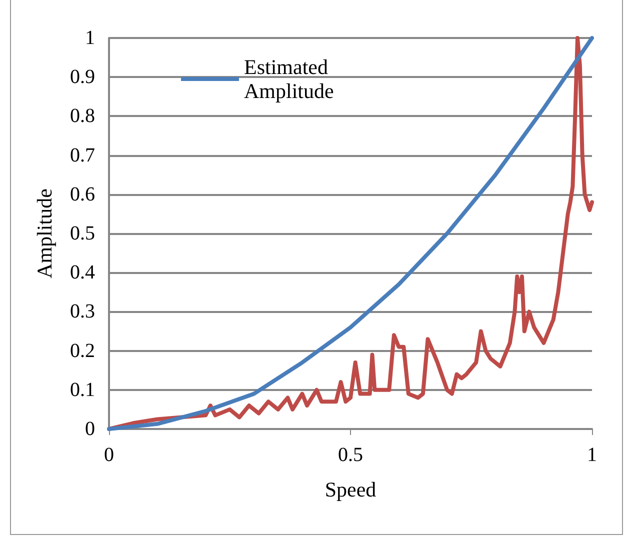 Image resolution: width=625 pixels, height=537 pixels. Describe the element at coordinates (82, 233) in the screenshot. I see `y-tick-label: 0.5` at that location.